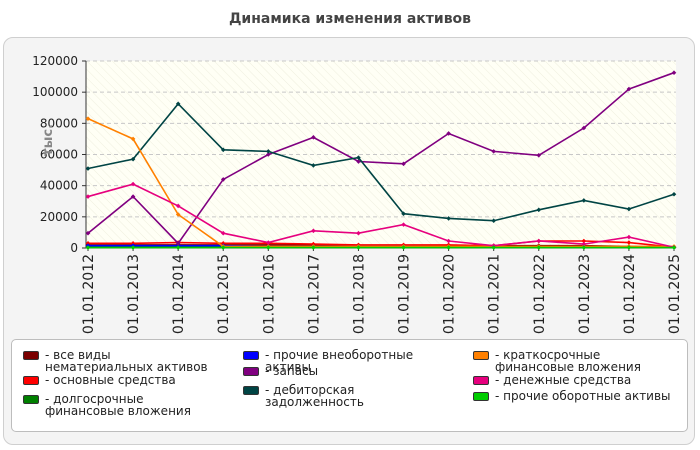 The image size is (700, 450). What do you see at coordinates (578, 361) in the screenshot?
I see `legend-item: - краткосрочные финансовые вложения` at bounding box center [578, 361].